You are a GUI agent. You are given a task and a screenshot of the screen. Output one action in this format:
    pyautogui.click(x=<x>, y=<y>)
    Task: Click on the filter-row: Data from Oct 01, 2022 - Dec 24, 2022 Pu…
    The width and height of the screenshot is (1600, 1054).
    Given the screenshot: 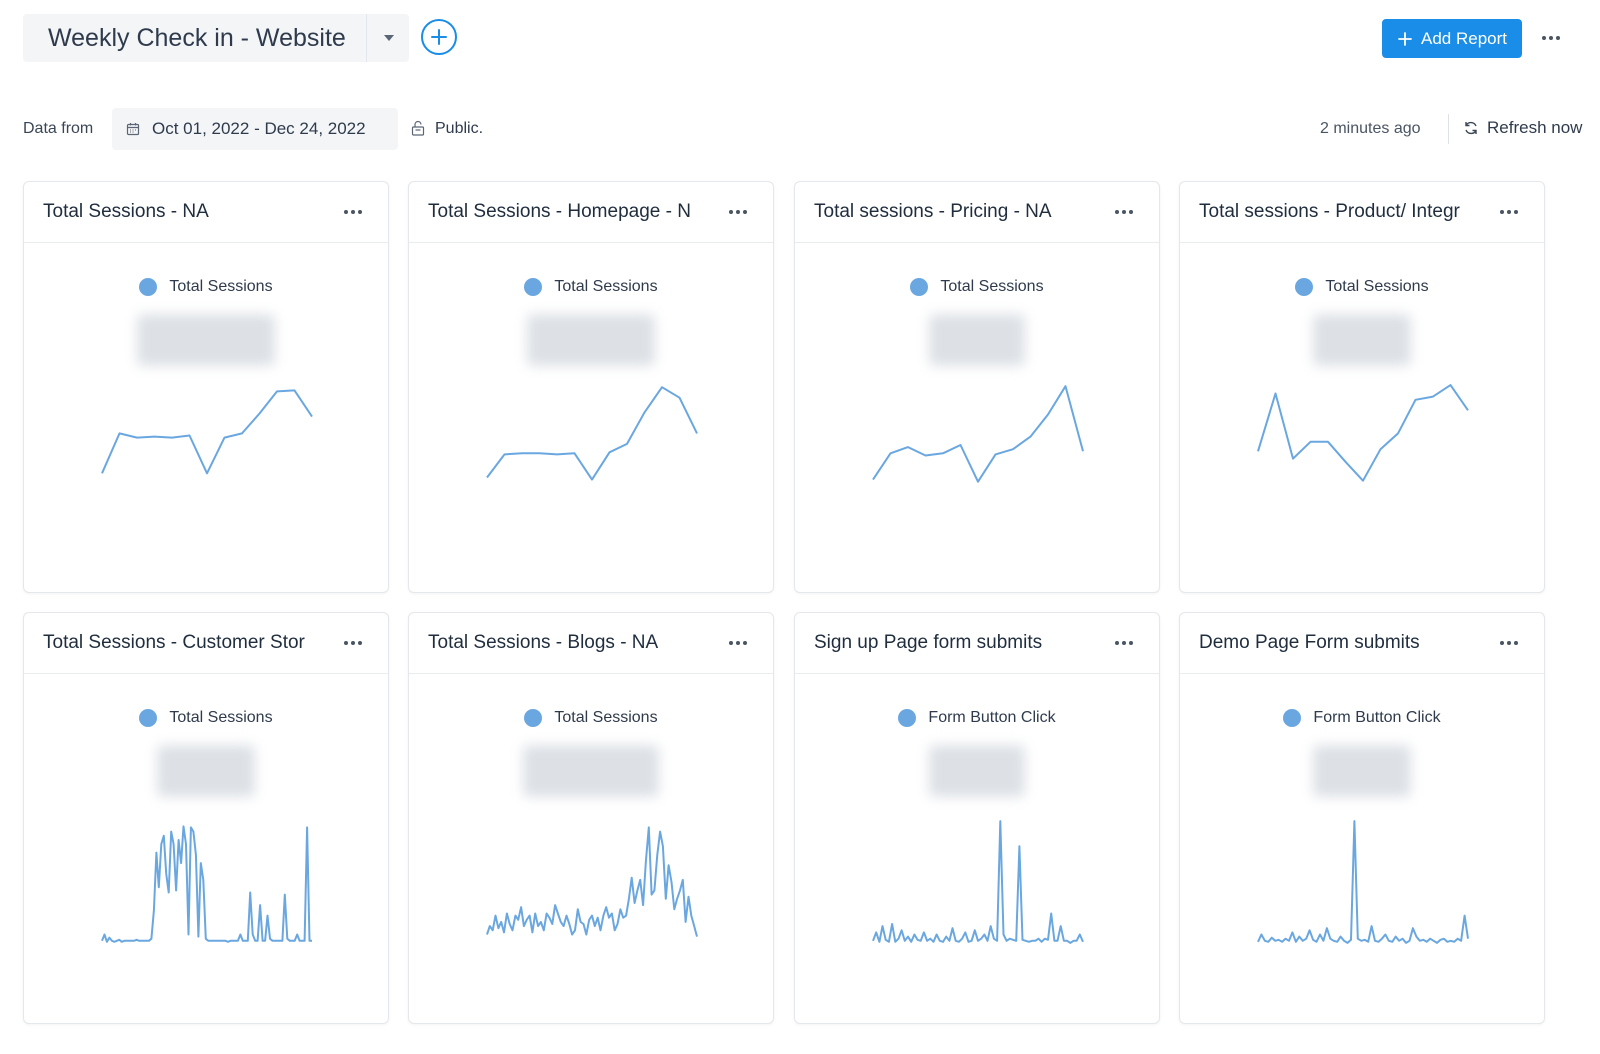 What is the action you would take?
    pyautogui.click(x=800, y=129)
    